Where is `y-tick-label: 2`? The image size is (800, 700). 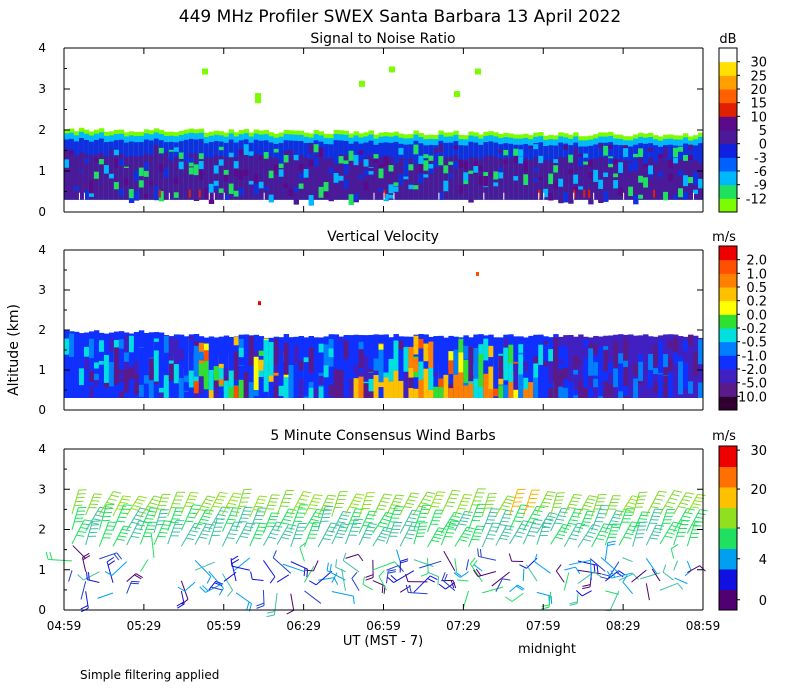
y-tick-label: 2 is located at coordinates (42, 130).